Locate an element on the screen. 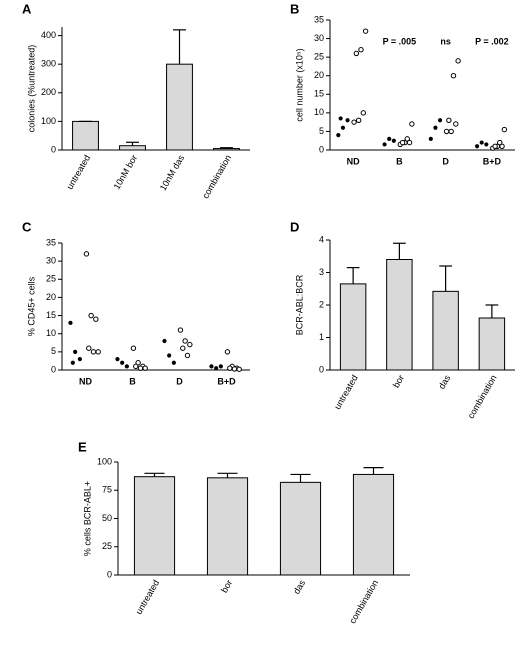 This screenshot has height=649, width=520. annotation: P = .002 is located at coordinates (492, 41).